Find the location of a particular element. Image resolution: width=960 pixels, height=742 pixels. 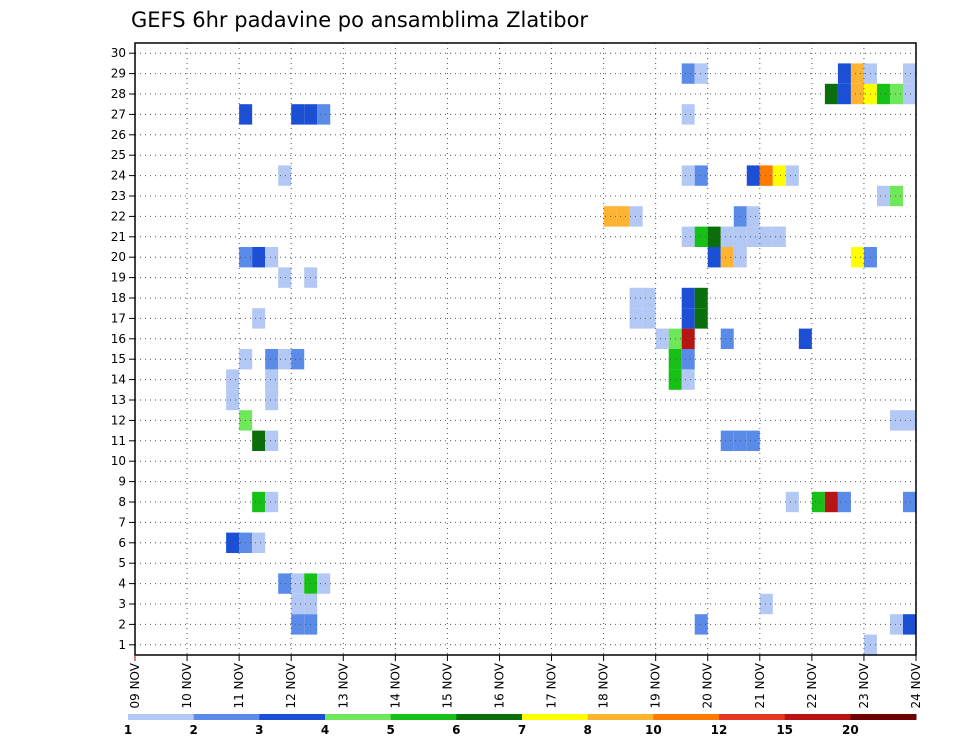

colorbar: 1 2 3 4 5 6 7 8 10 12 15 20 is located at coordinates (520, 725).